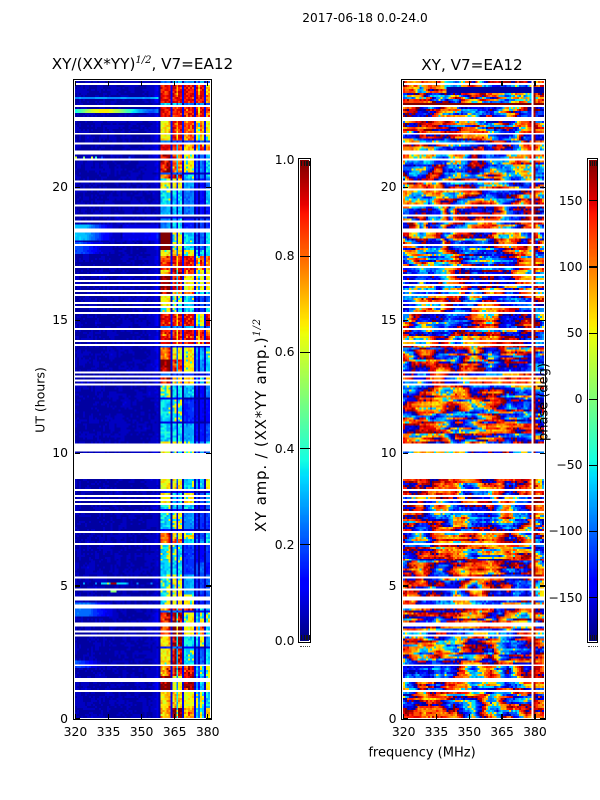 Image resolution: width=600 pixels, height=800 pixels. Describe the element at coordinates (535, 731) in the screenshot. I see `phase-x-tick-label: 380` at that location.